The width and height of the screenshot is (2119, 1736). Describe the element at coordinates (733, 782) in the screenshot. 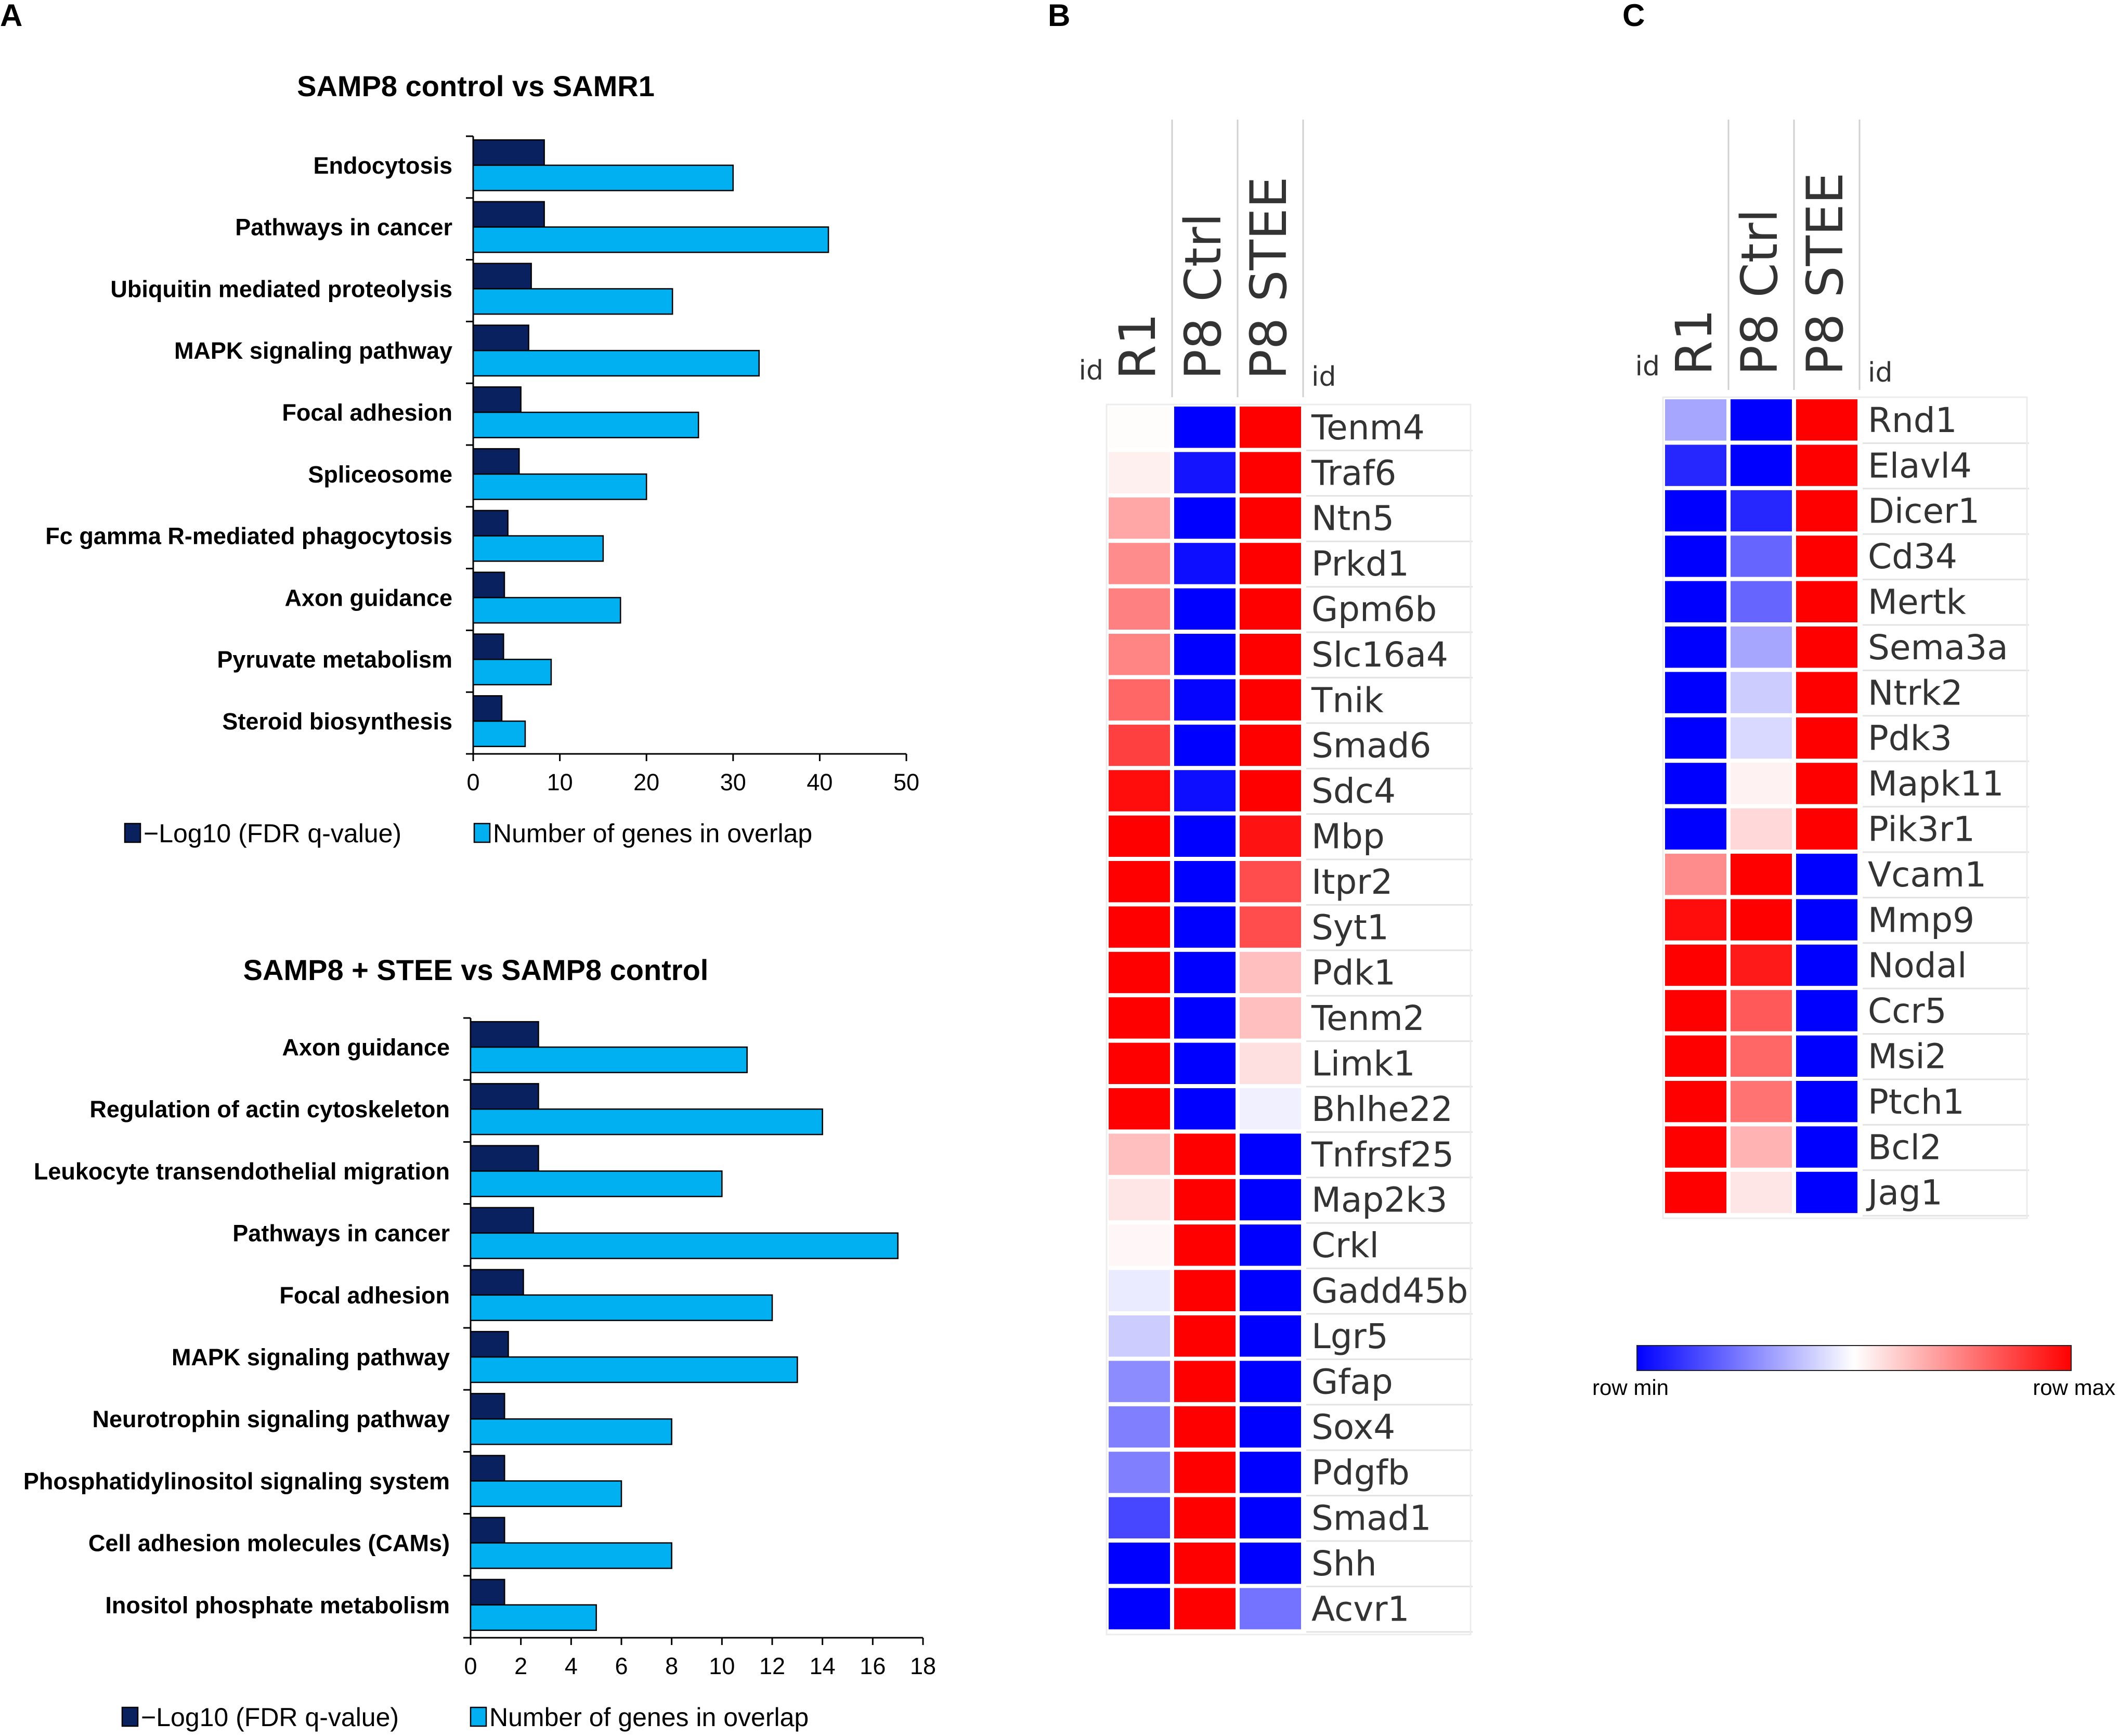

I see `x-tick-label: 30` at that location.